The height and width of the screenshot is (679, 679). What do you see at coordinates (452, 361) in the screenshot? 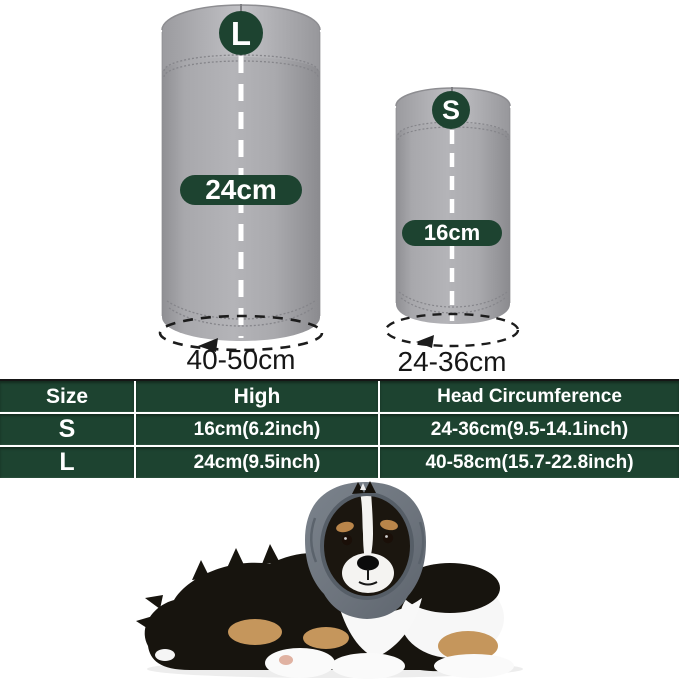
I see `circumference-label-s: 24-36cm` at bounding box center [452, 361].